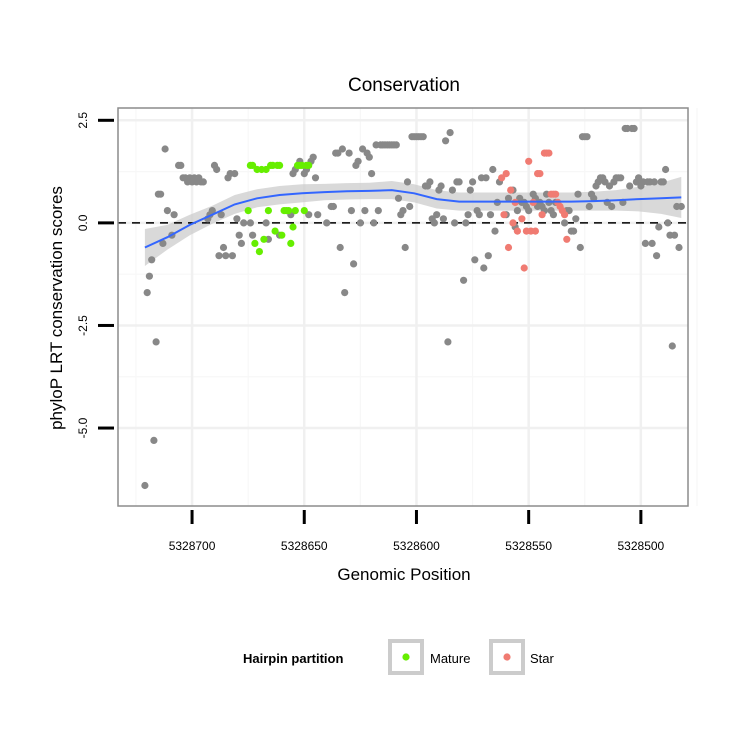  What do you see at coordinates (293, 658) in the screenshot?
I see `legend-title: Hairpin partition` at bounding box center [293, 658].